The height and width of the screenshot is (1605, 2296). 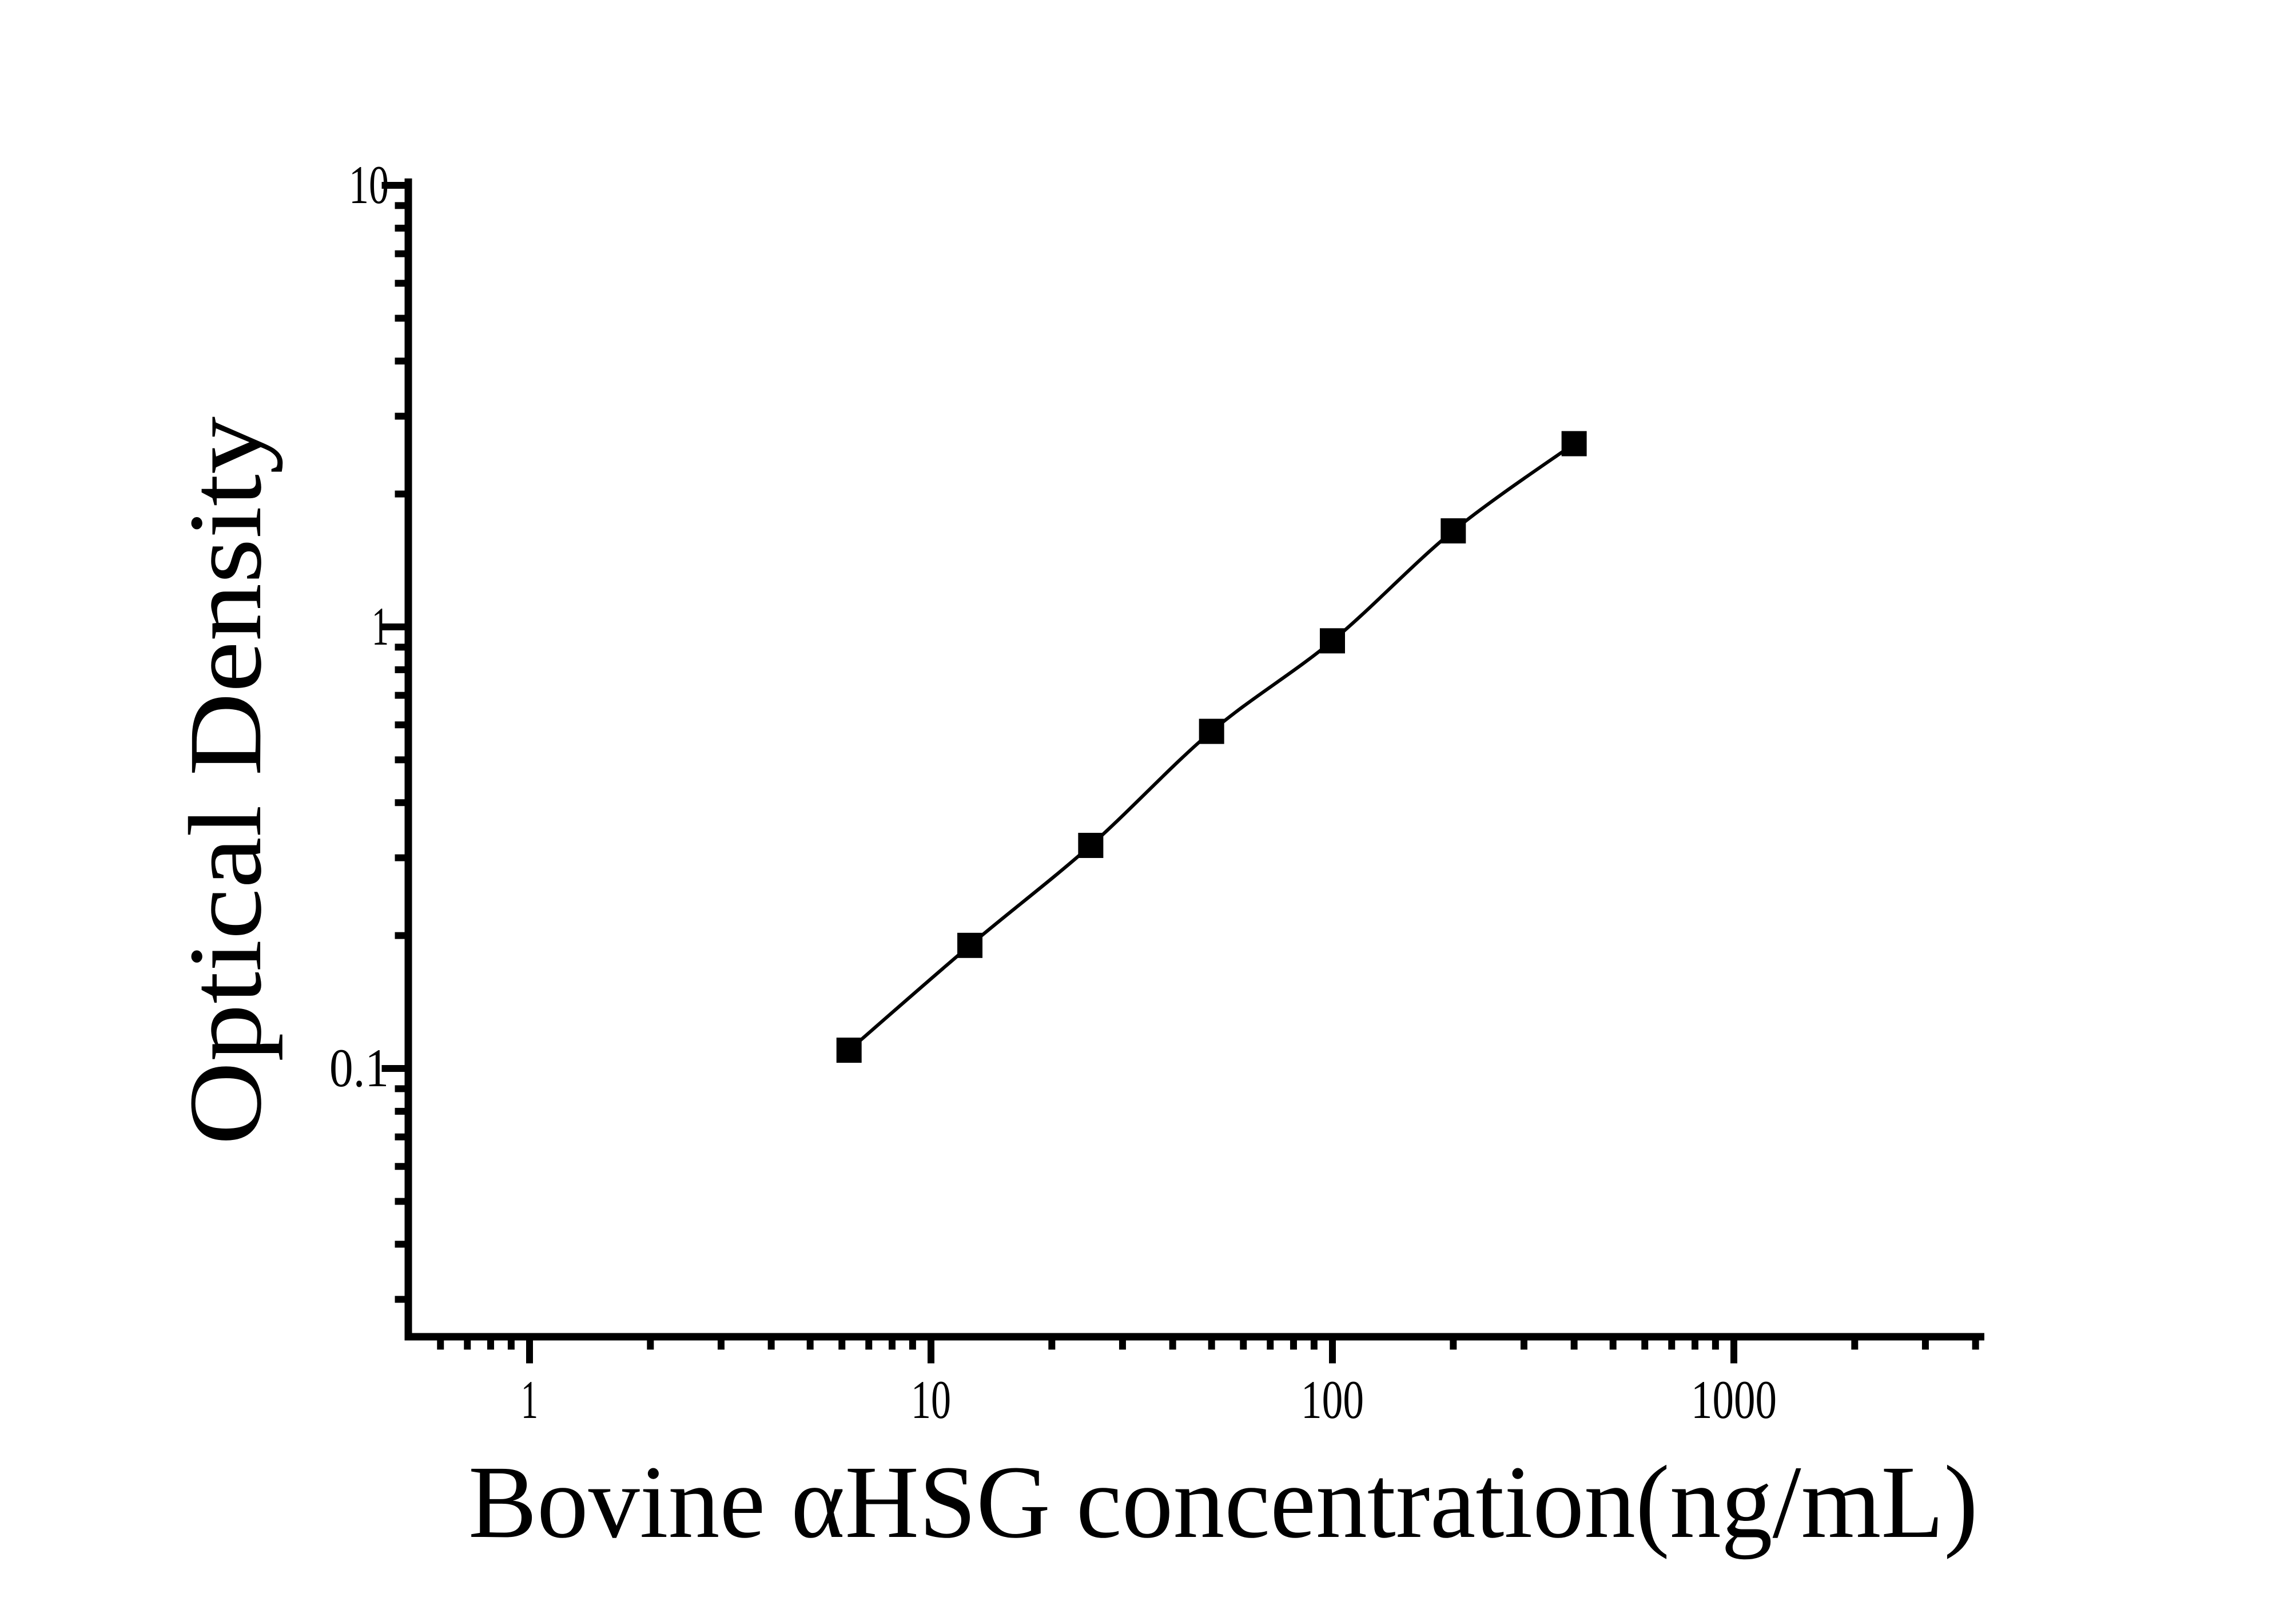 What do you see at coordinates (1212, 747) in the screenshot?
I see `data-series-group` at bounding box center [1212, 747].